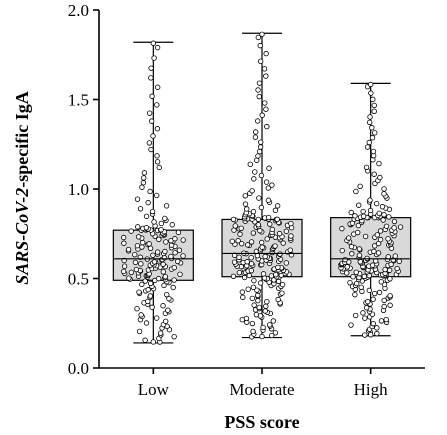 This screenshot has height=435, width=447. Describe the element at coordinates (153, 192) in the screenshot. I see `box-group-low` at that location.